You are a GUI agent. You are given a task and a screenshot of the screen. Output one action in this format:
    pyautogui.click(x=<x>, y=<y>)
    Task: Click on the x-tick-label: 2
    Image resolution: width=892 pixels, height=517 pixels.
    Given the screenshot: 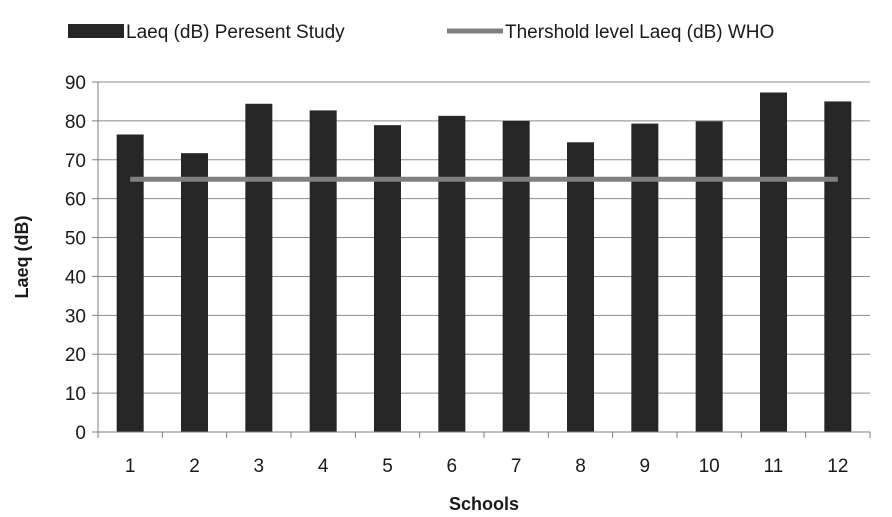 What is the action you would take?
    pyautogui.click(x=194, y=466)
    